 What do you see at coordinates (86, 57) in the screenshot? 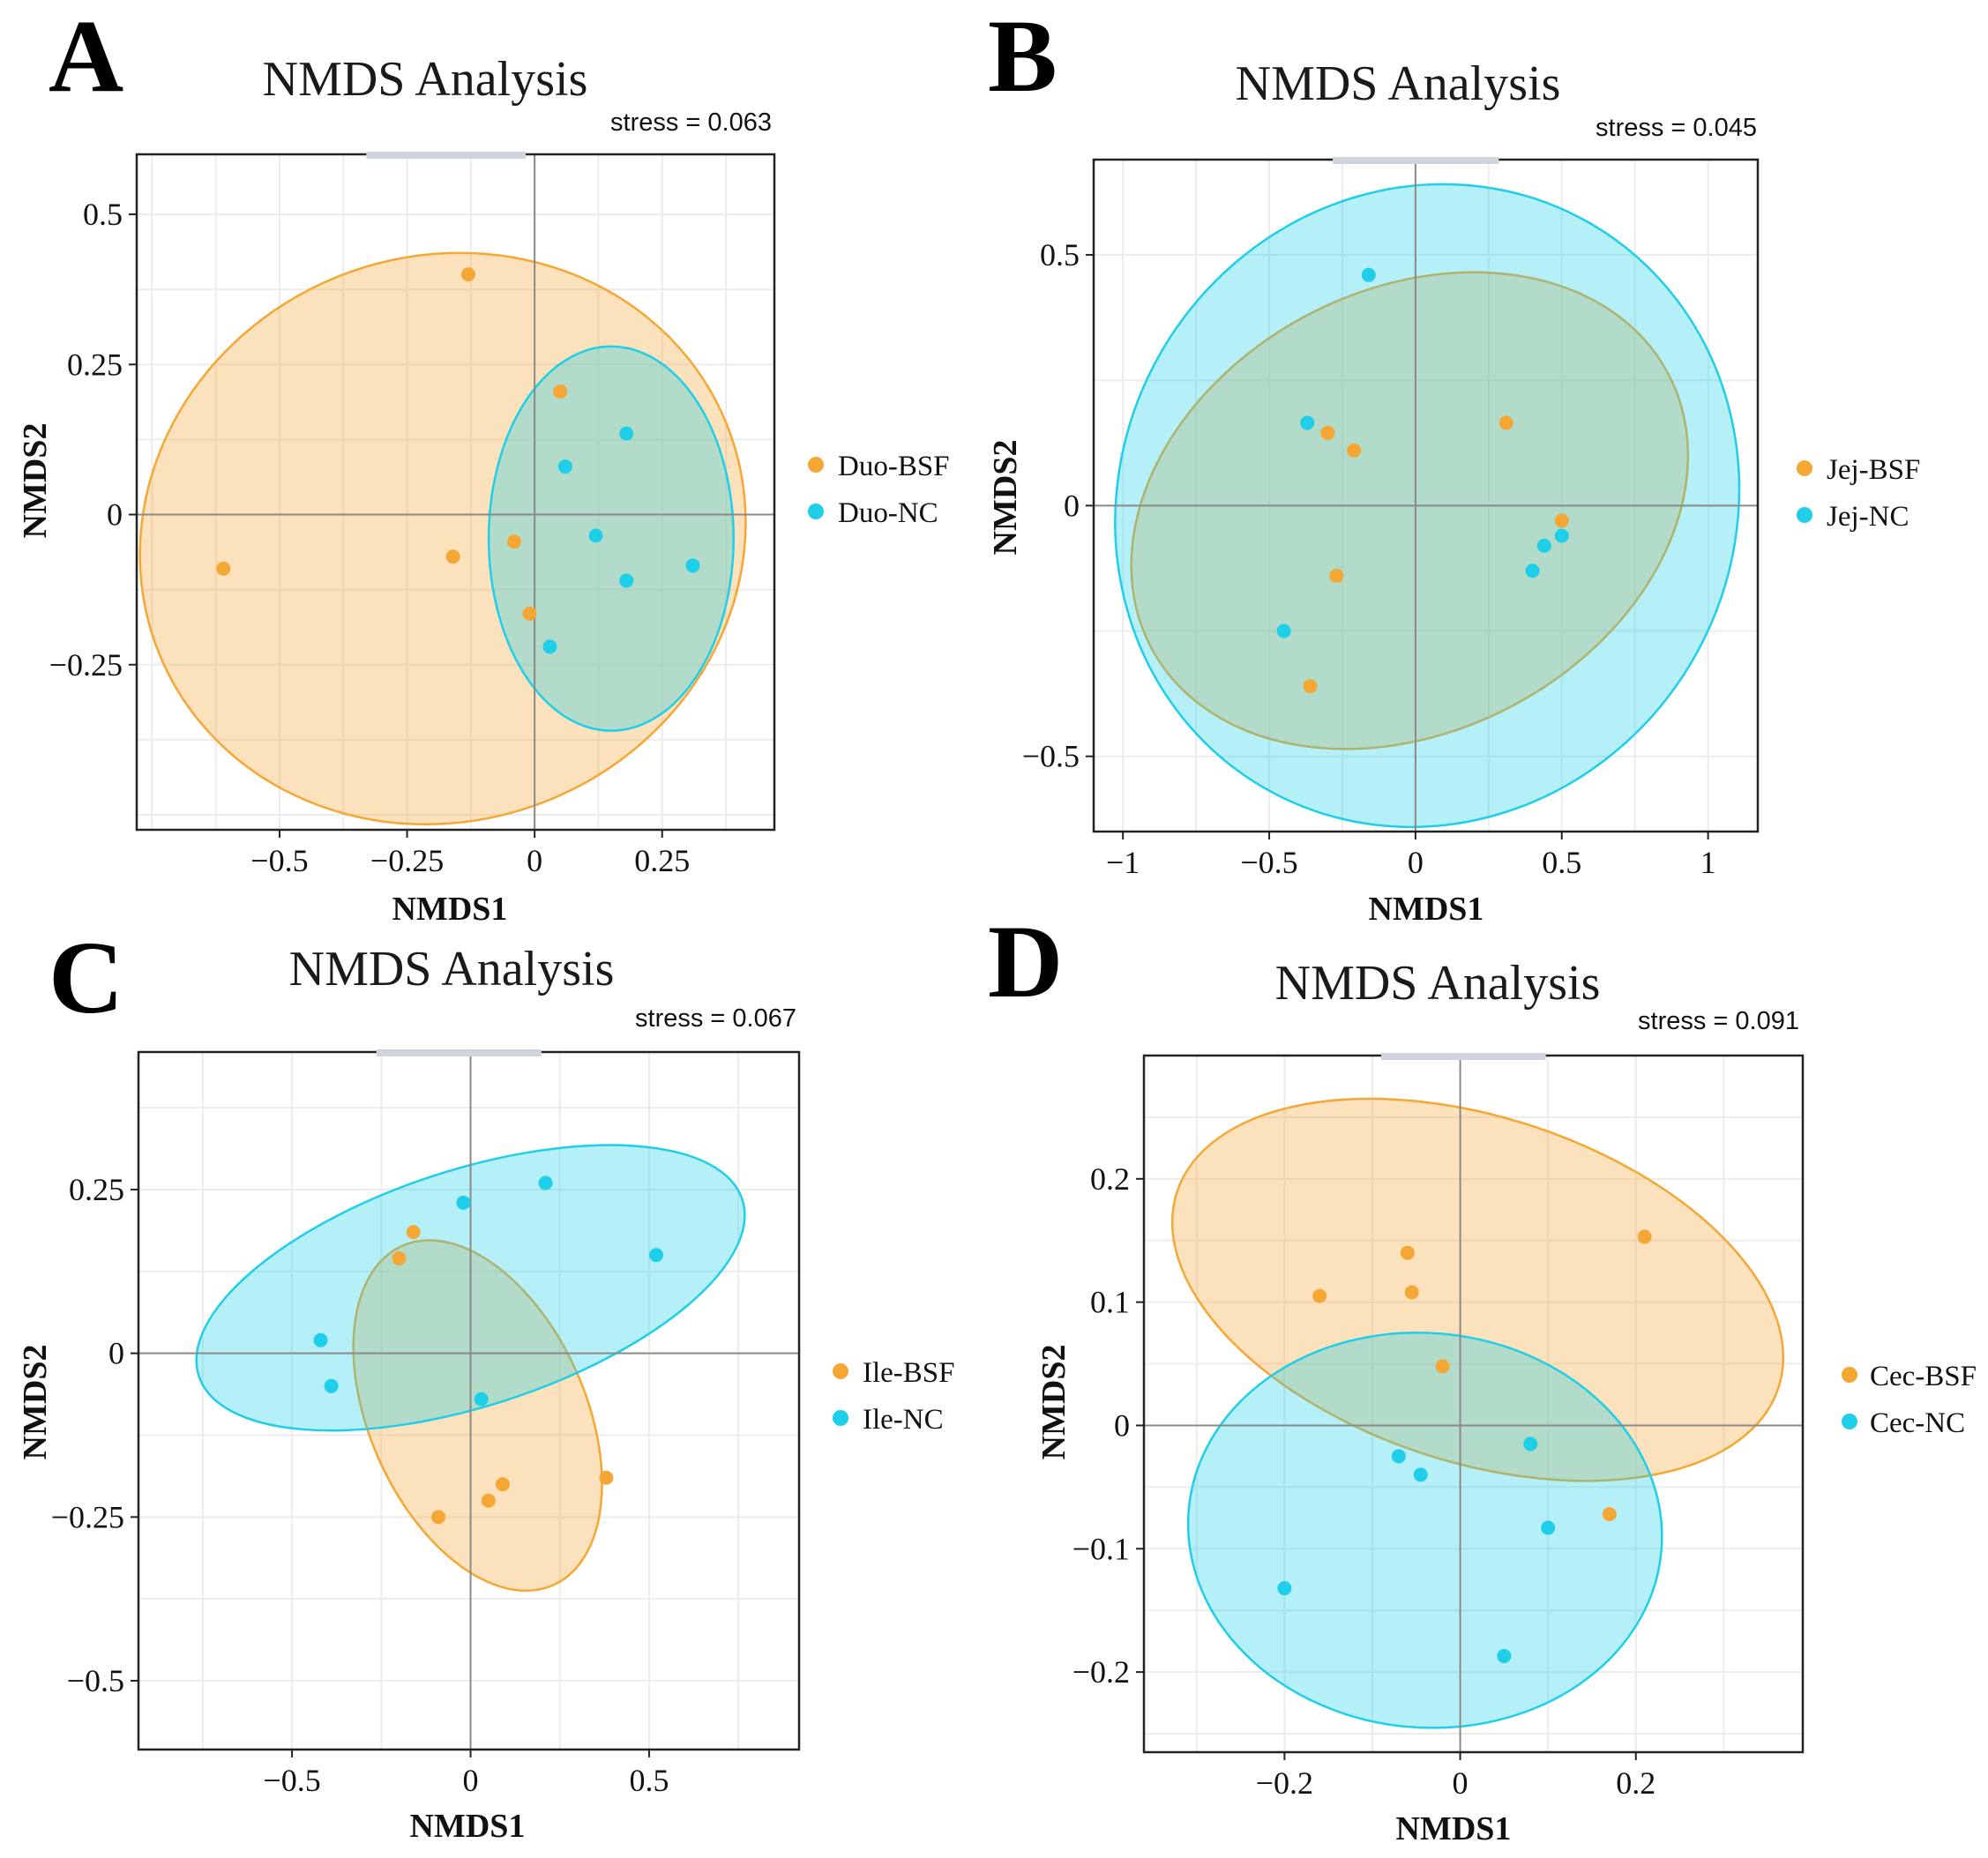
I see `panel-letter-a: A` at bounding box center [86, 57].